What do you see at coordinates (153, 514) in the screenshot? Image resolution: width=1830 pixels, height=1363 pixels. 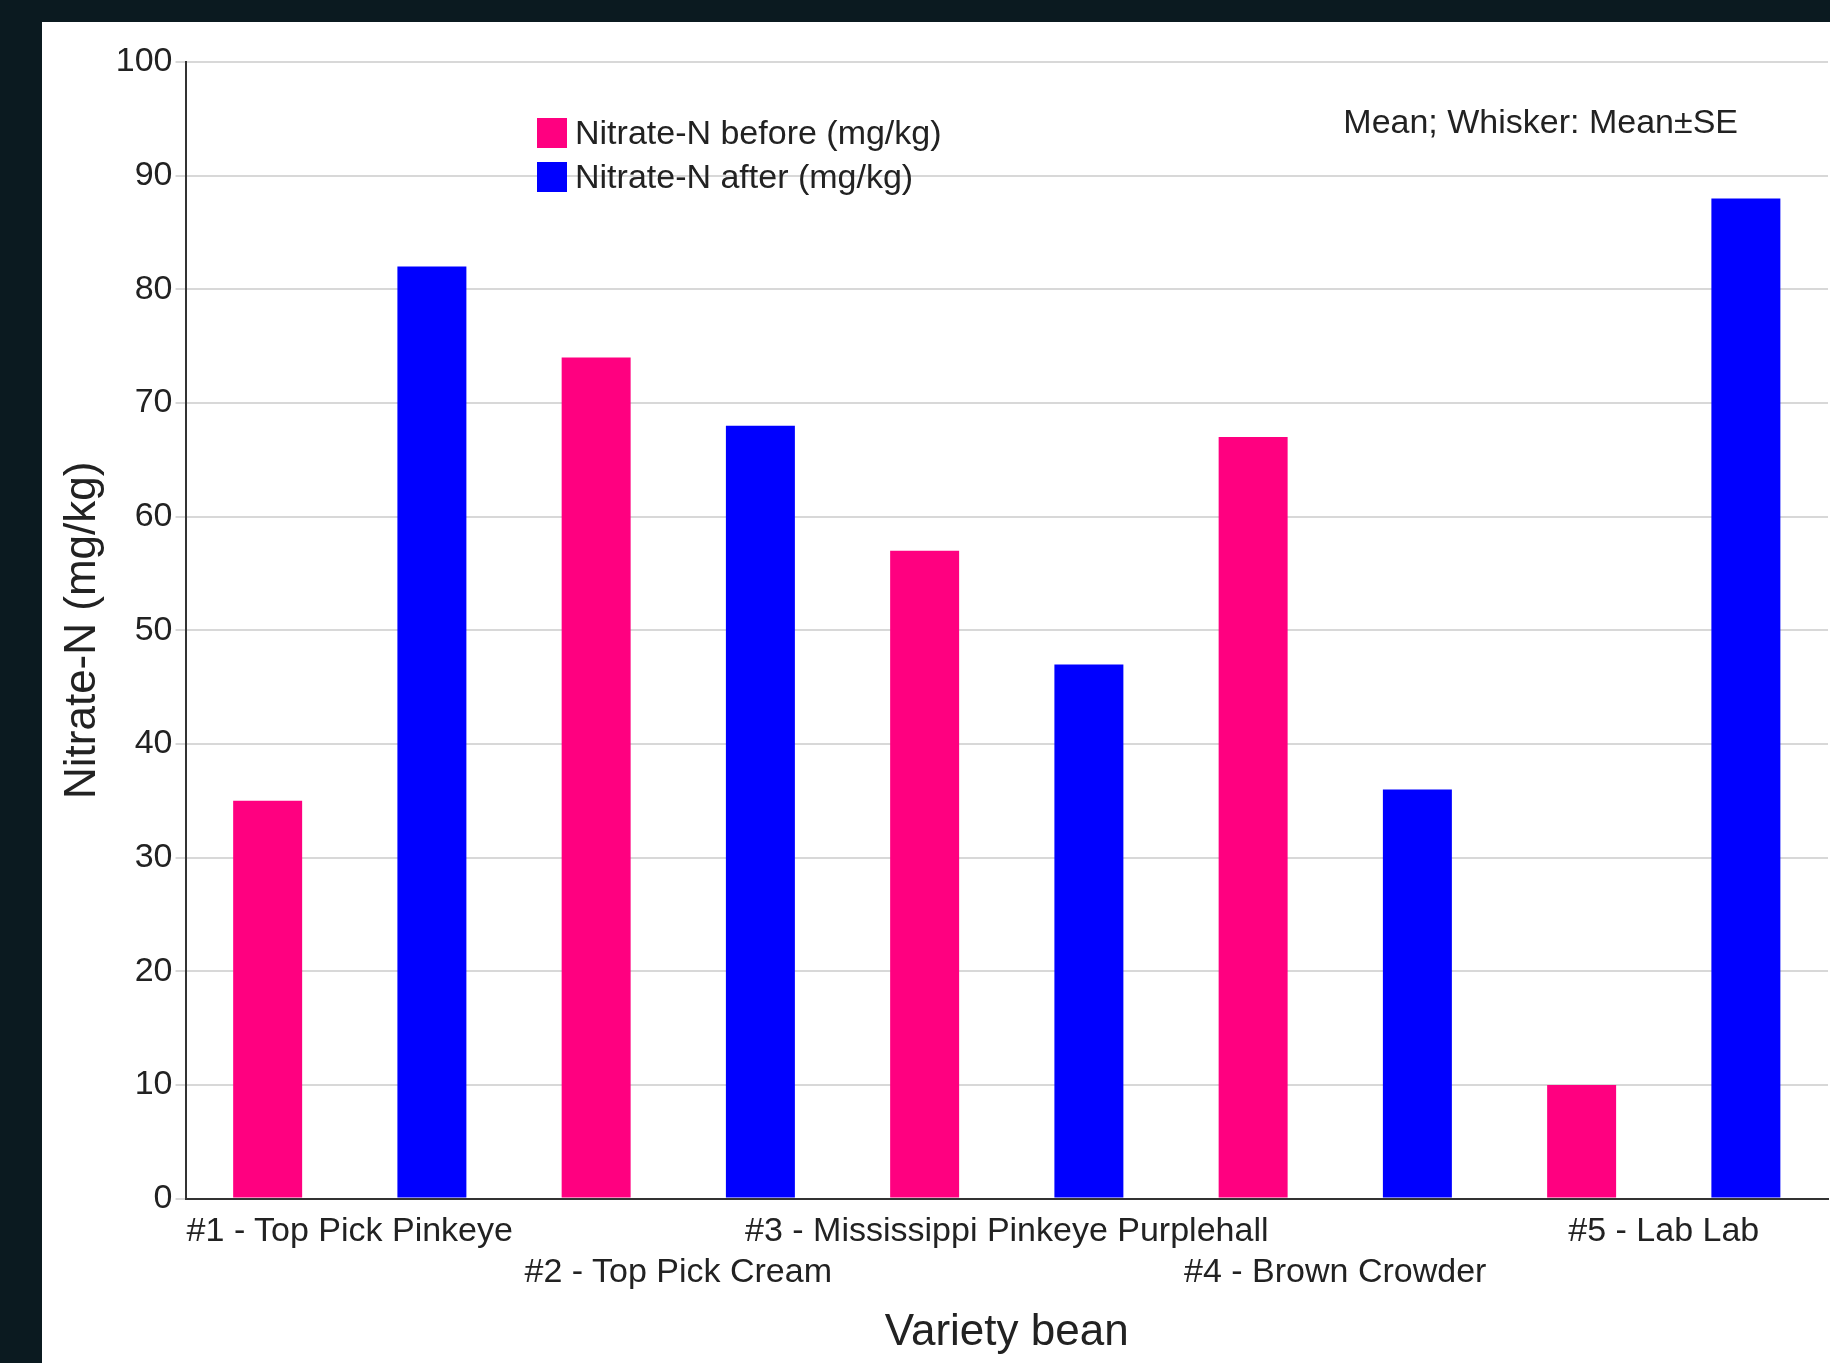 I see `y-tick-label: 60` at bounding box center [153, 514].